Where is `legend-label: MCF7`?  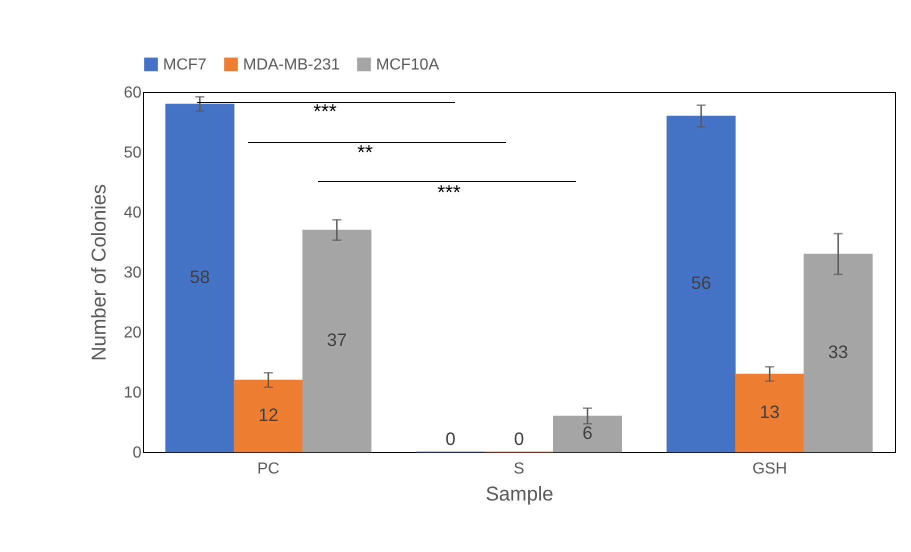 legend-label: MCF7 is located at coordinates (185, 65).